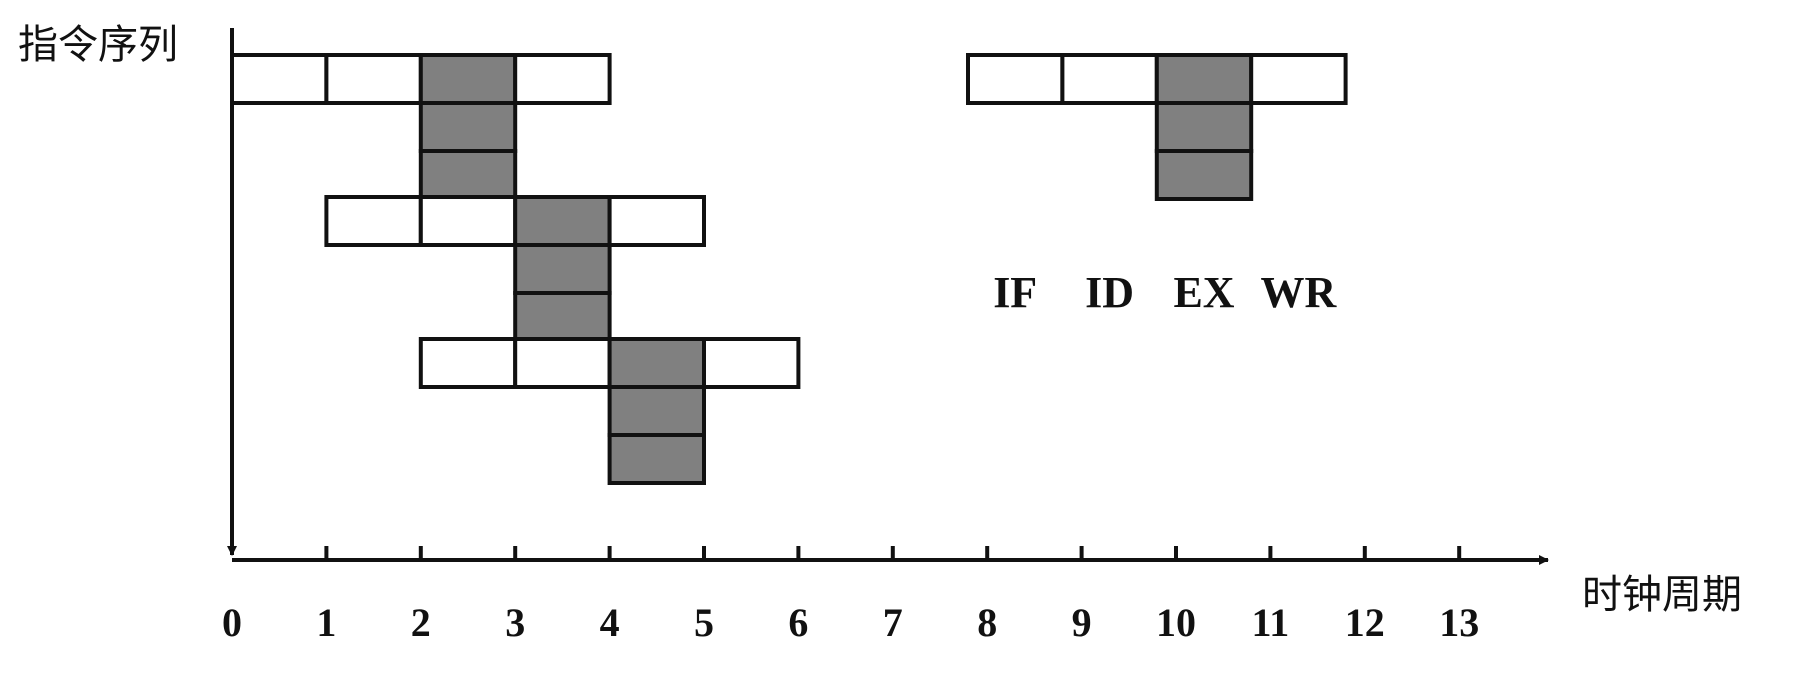 The height and width of the screenshot is (673, 1808). I want to click on x-tick-label: 10, so click(1176, 622).